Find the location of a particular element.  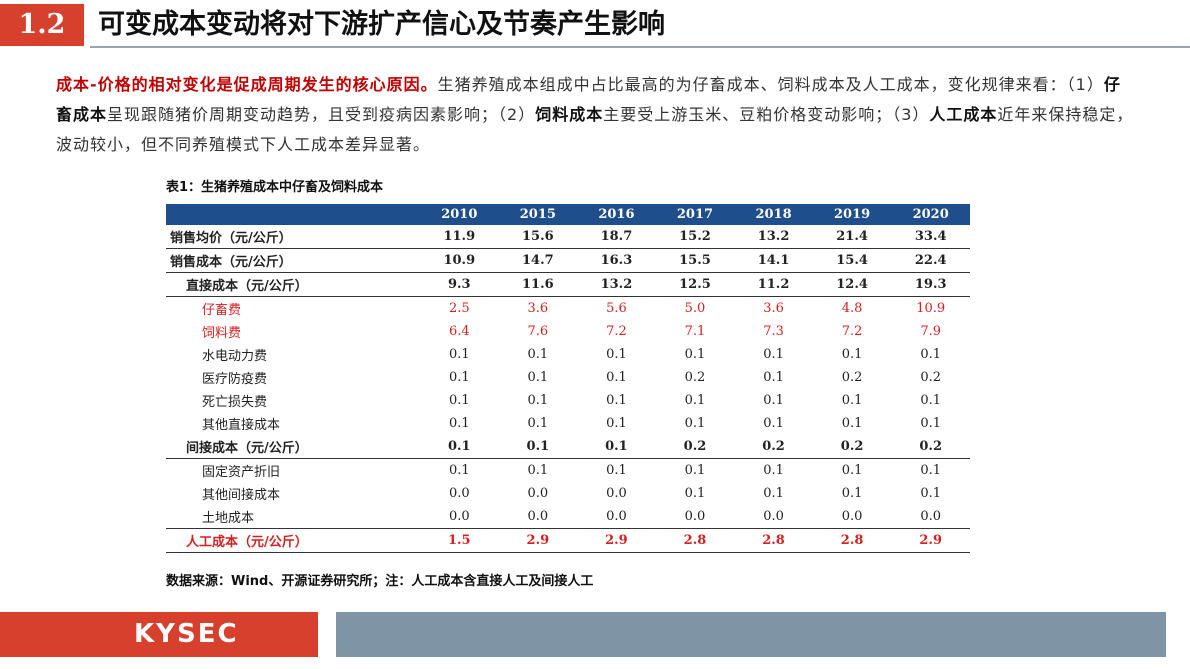

keyword-feed-cost: 饲料成本 is located at coordinates (569, 114).